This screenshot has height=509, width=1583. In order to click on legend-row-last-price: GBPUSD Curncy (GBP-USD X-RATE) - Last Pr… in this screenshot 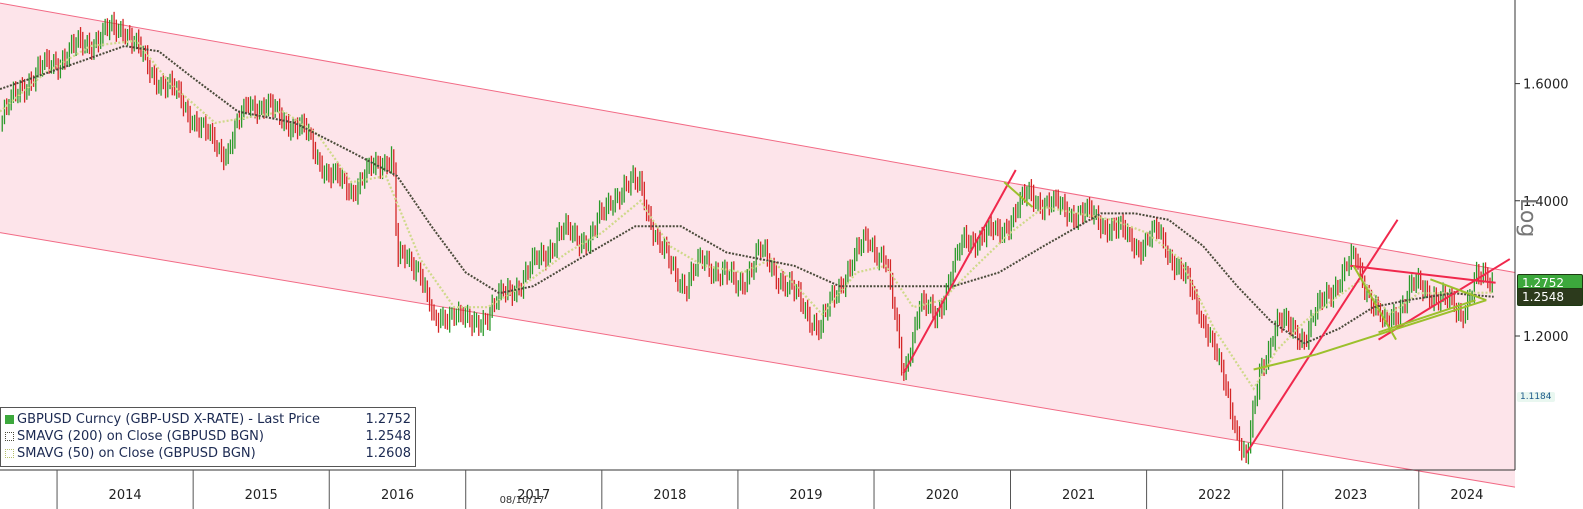, I will do `click(207, 419)`.